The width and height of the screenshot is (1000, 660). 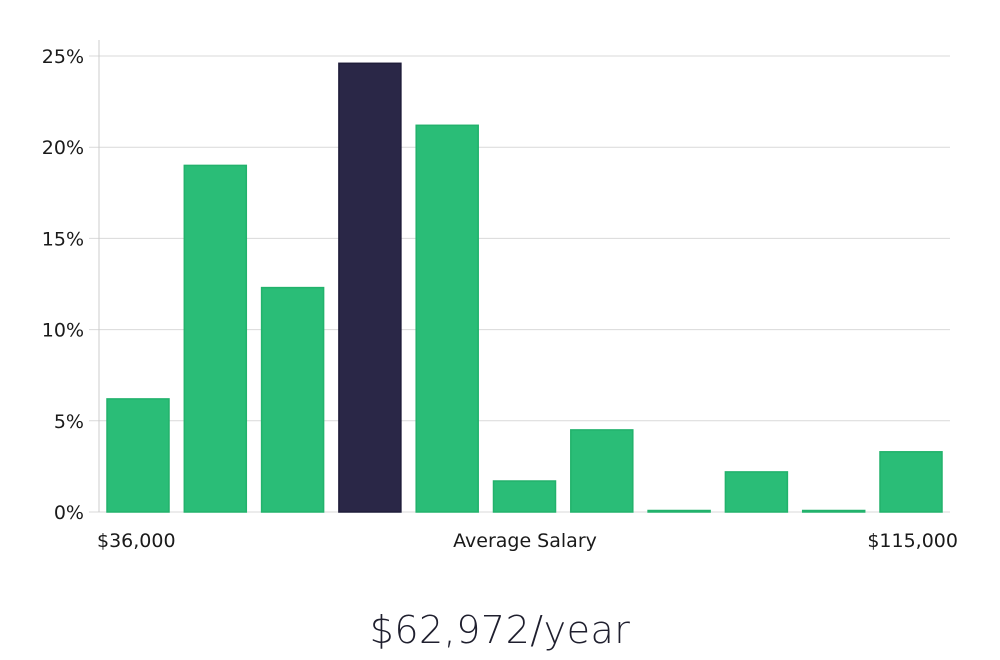 I want to click on x-min-label: $36,000, so click(x=136, y=541).